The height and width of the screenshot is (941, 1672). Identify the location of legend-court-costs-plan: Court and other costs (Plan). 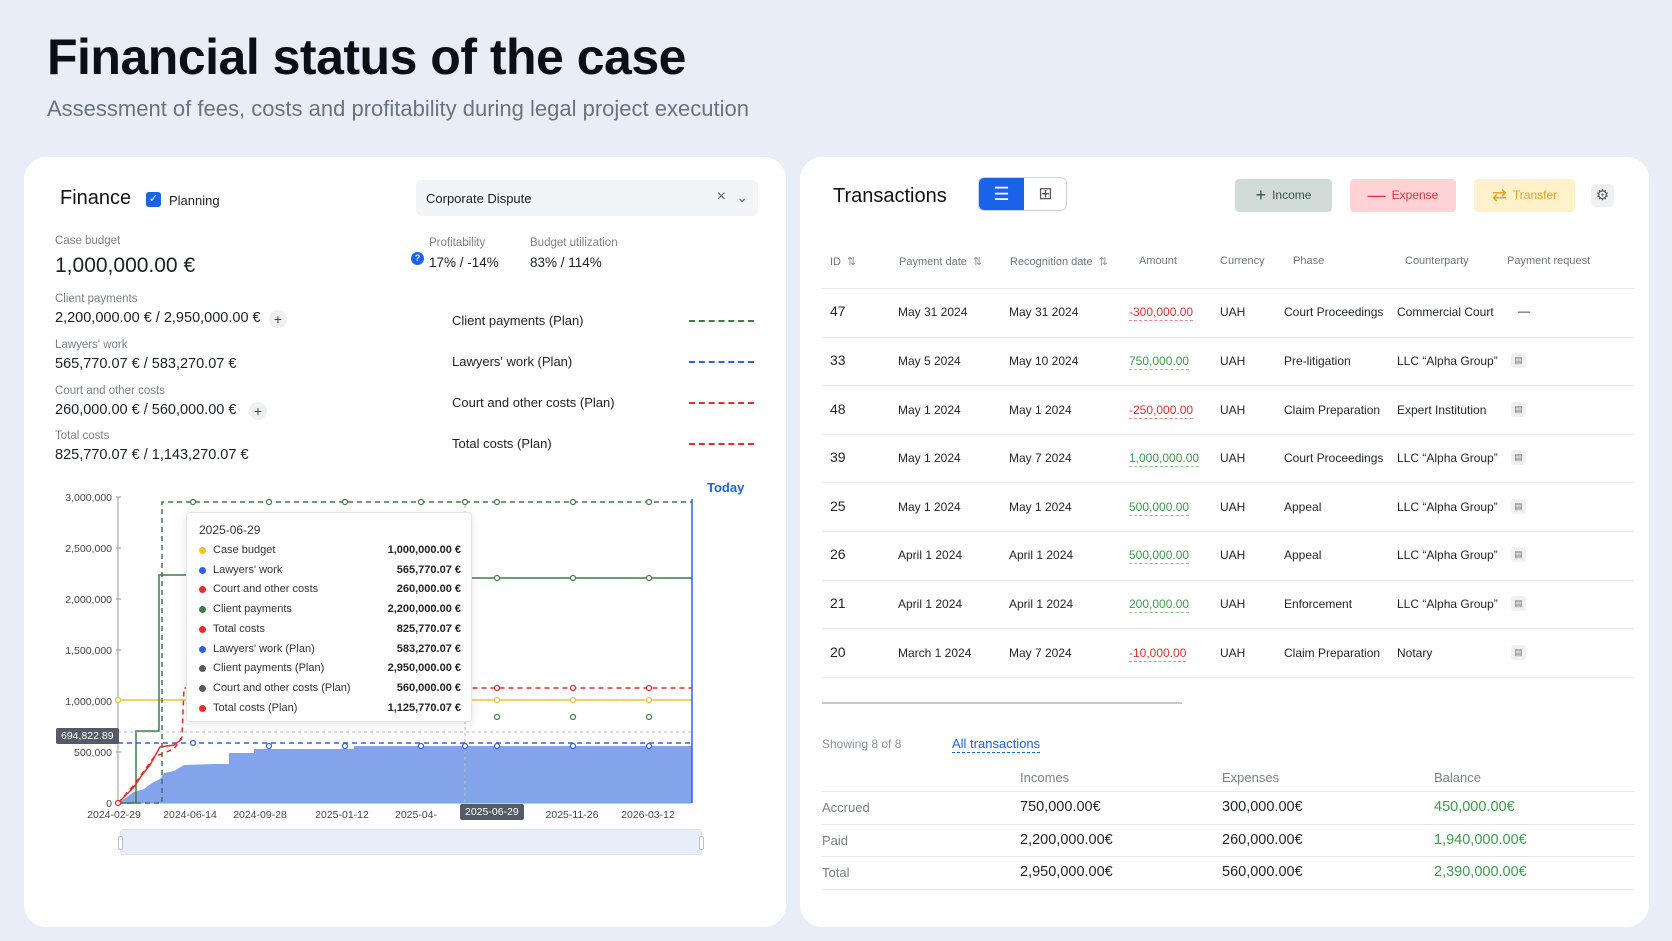
(533, 402).